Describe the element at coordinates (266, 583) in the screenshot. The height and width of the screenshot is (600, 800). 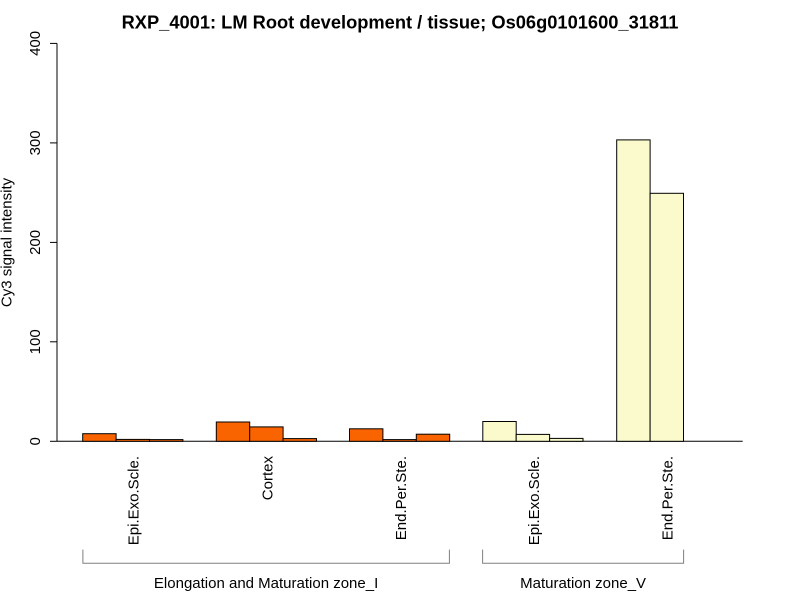
I see `svg-text:Elongation and Maturation zone: Elongation and Maturation zone_I` at that location.